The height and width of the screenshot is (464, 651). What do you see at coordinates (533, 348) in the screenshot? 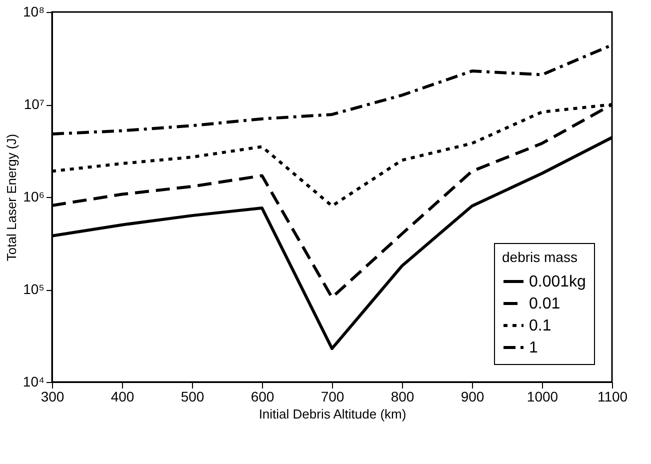
I see `legend-label: 1` at bounding box center [533, 348].